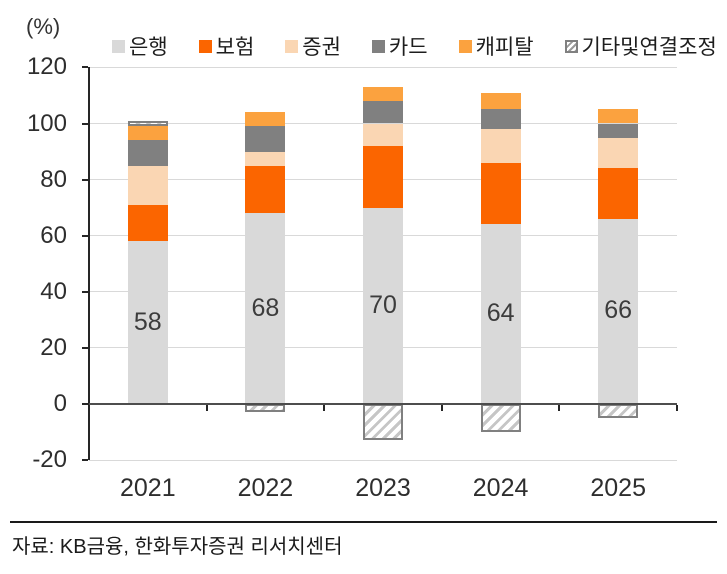 This screenshot has width=727, height=574. I want to click on bar-value-label-2023: 70, so click(383, 304).